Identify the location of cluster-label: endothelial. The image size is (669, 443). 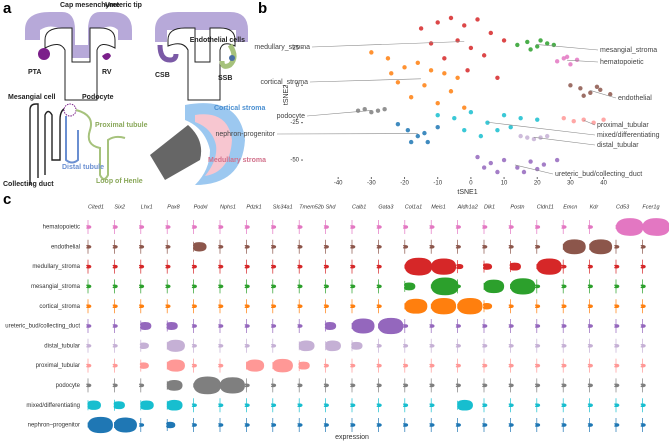
(635, 98).